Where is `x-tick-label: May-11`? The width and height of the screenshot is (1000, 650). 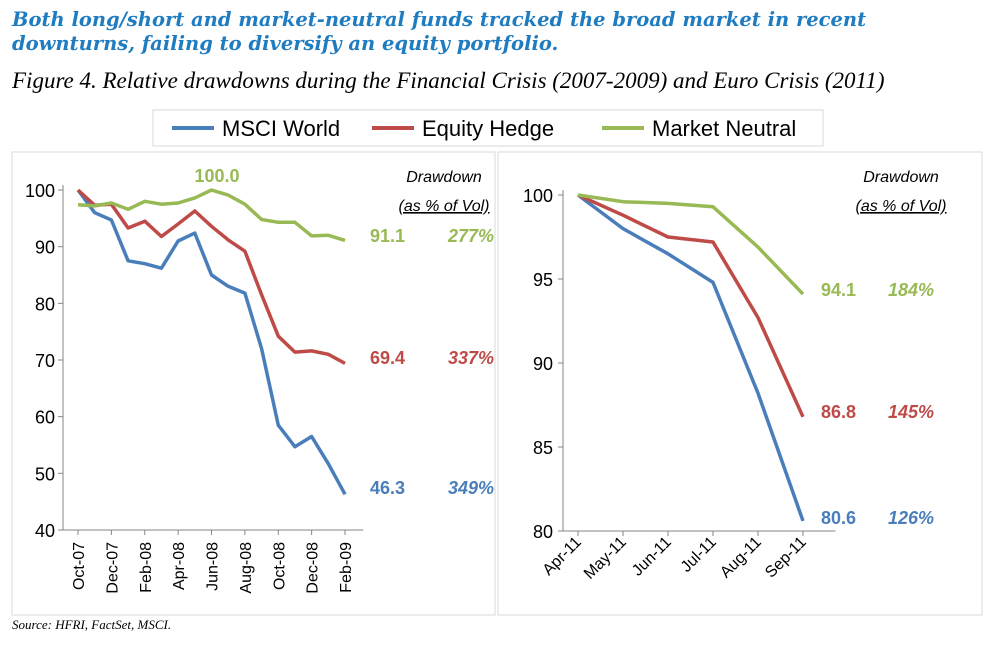
x-tick-label: May-11 is located at coordinates (605, 558).